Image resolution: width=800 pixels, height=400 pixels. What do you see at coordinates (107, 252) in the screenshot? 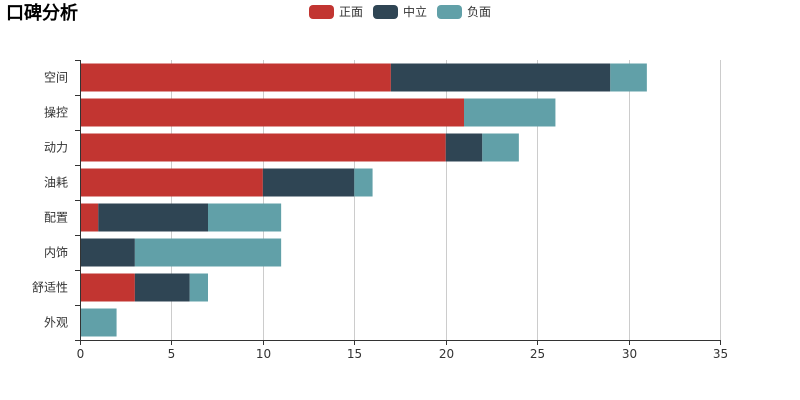
I see `bar-中立-内饰` at bounding box center [107, 252].